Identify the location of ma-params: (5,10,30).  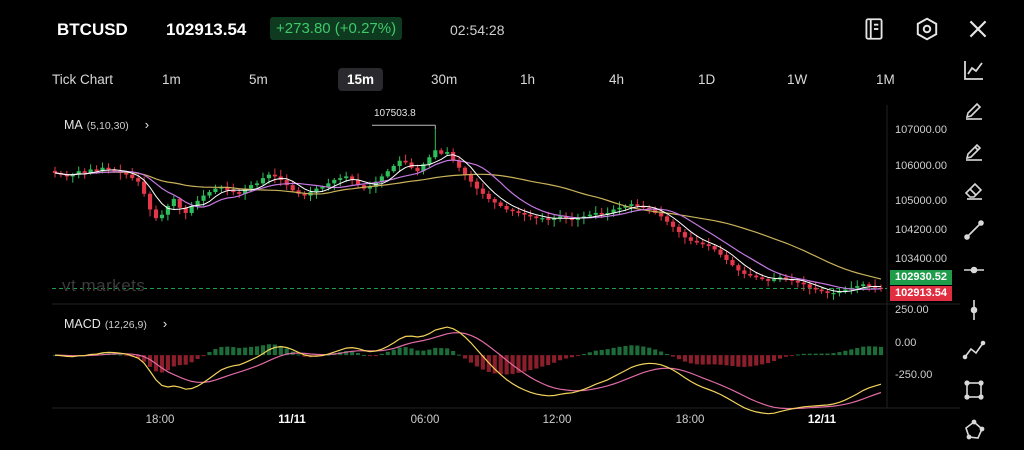
(107, 126).